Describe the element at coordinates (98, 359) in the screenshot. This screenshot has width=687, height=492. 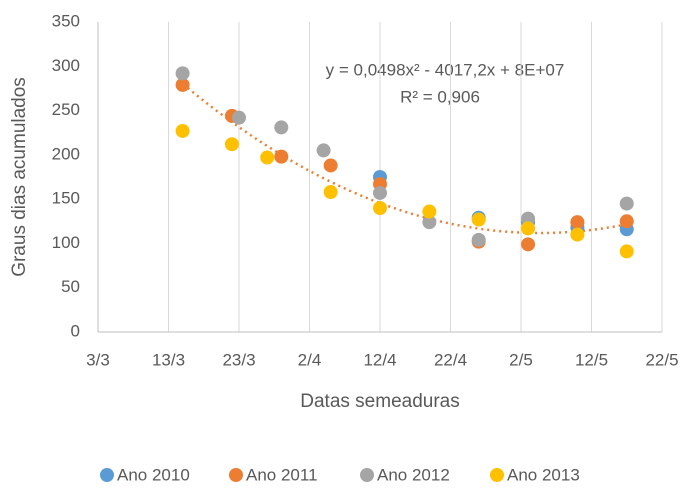
I see `x-tick-label: 3/3` at that location.